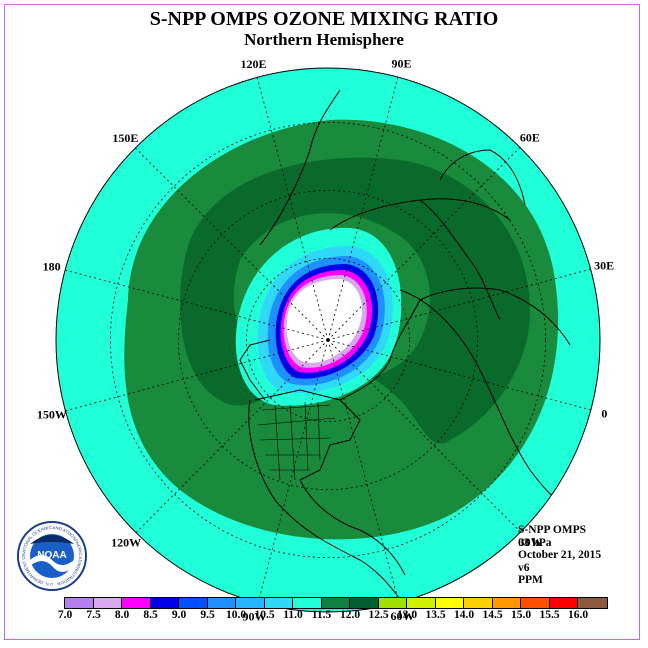 The height and width of the screenshot is (648, 648). What do you see at coordinates (524, 567) in the screenshot?
I see `info-version: v6` at bounding box center [524, 567].